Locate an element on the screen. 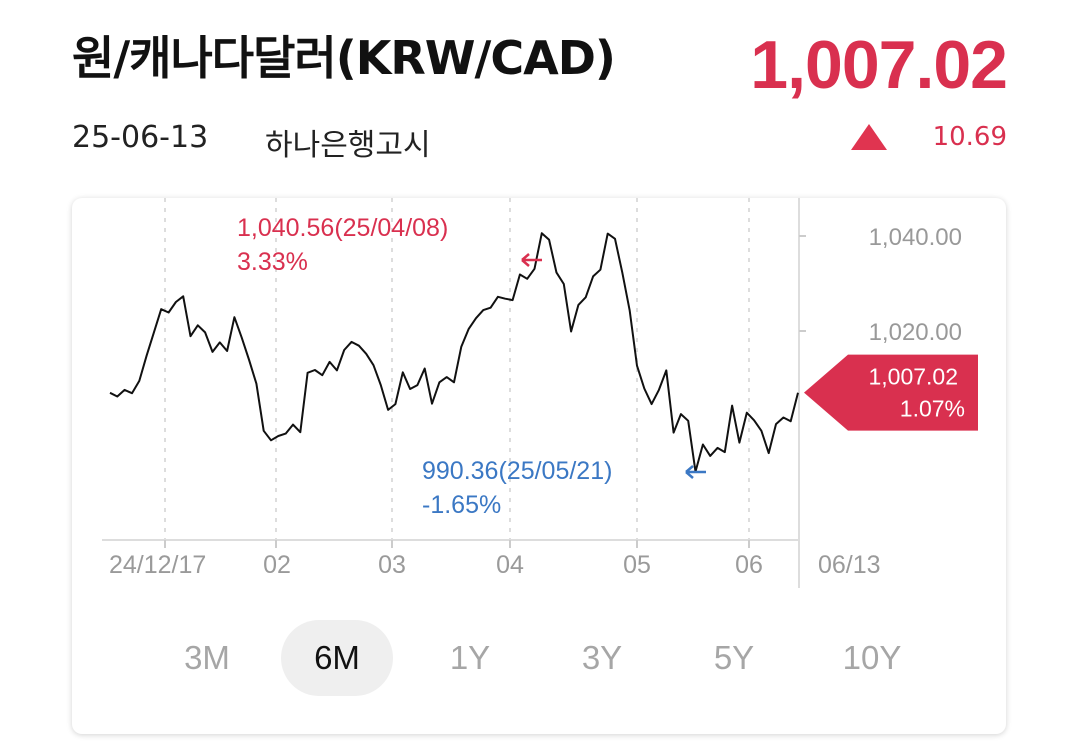 Image resolution: width=1079 pixels, height=754 pixels. current-price: 1,007.02 is located at coordinates (879, 65).